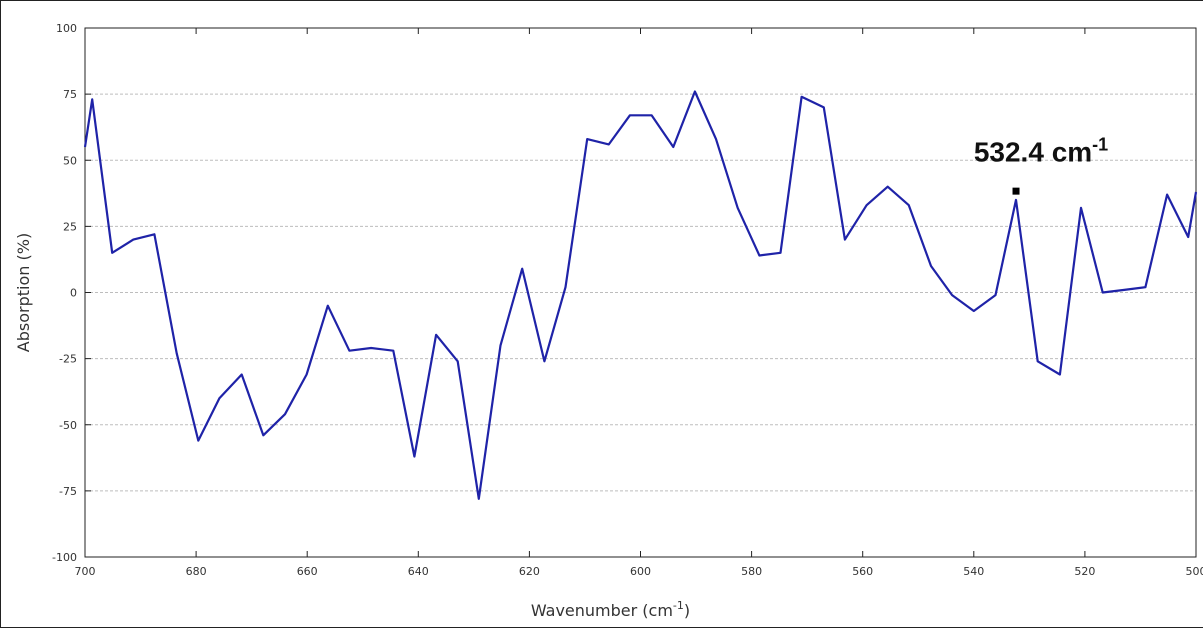 This screenshot has height=628, width=1203. I want to click on y-tick-label: -50, so click(68, 425).